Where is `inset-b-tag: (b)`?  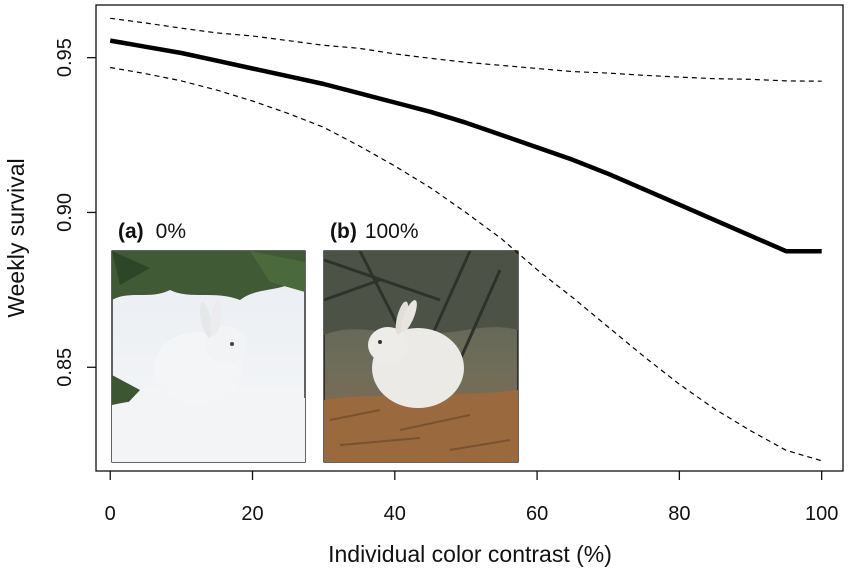
inset-b-tag: (b) is located at coordinates (343, 231).